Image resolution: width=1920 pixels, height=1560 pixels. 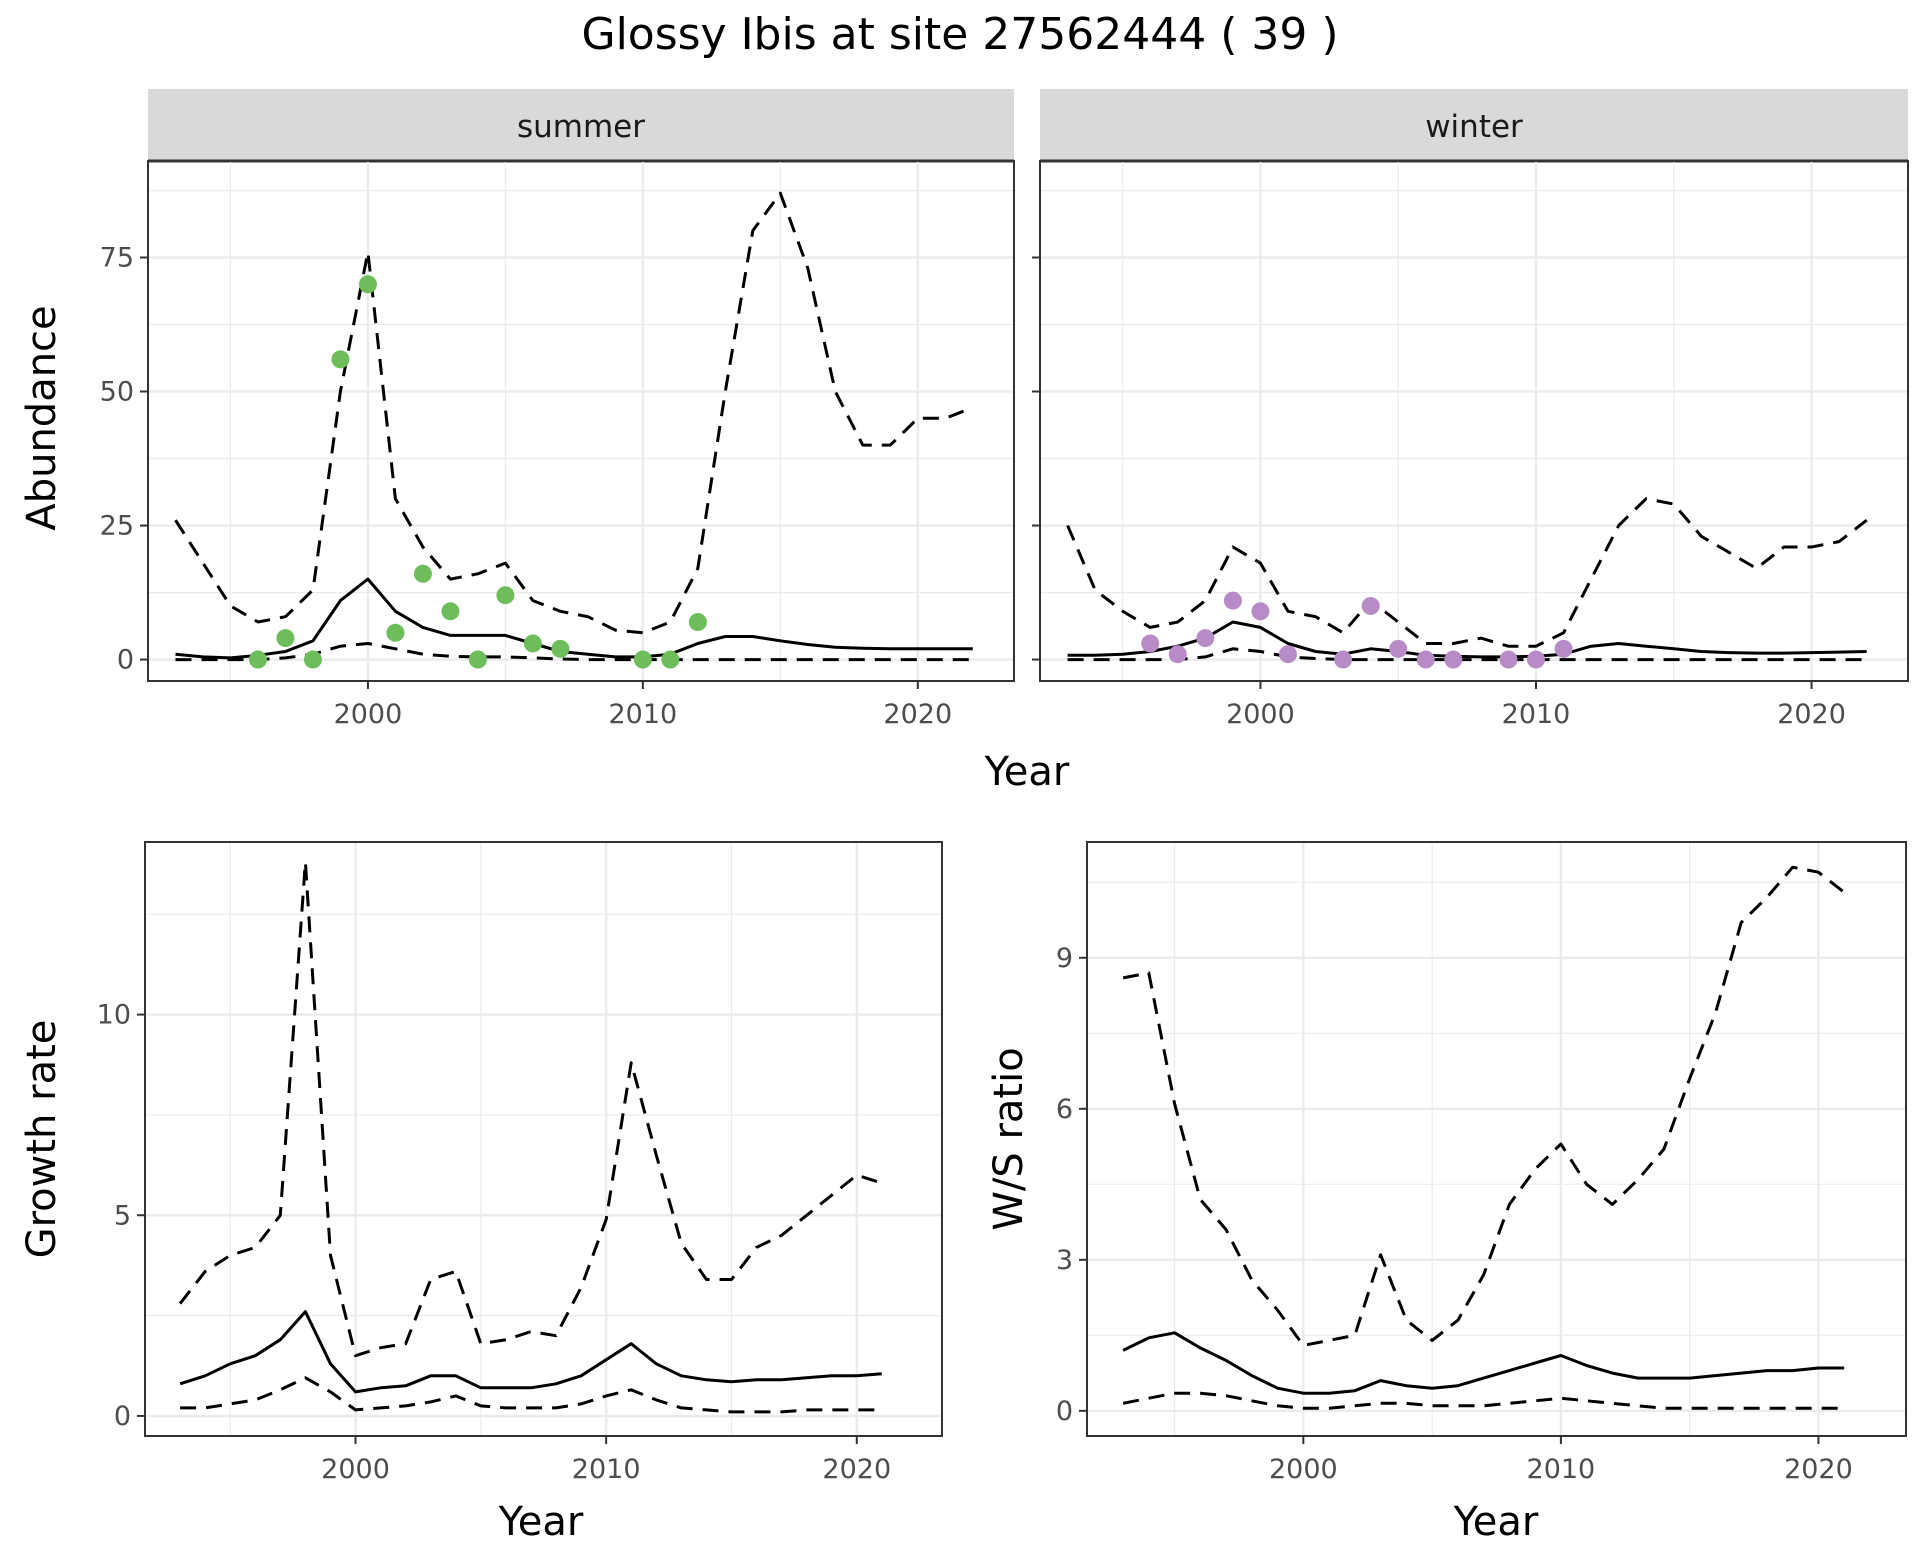 What do you see at coordinates (1064, 958) in the screenshot?
I see `y-tick-label: 9` at bounding box center [1064, 958].